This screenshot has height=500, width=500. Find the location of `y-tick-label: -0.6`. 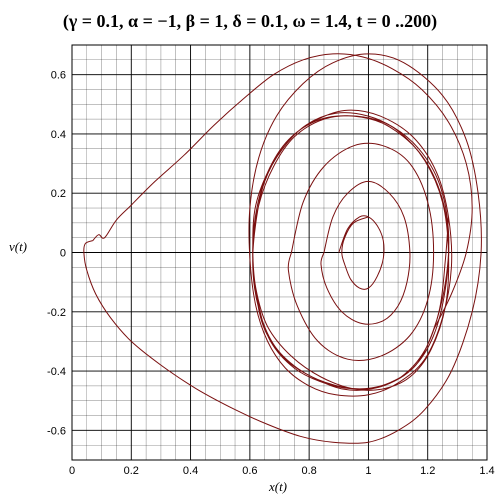

y-tick-label: -0.6 is located at coordinates (56, 431).